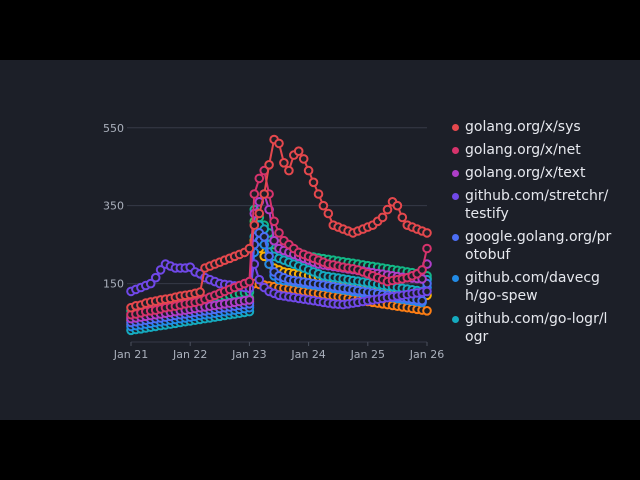  I want to click on y-tick-label: 550, so click(113, 128).